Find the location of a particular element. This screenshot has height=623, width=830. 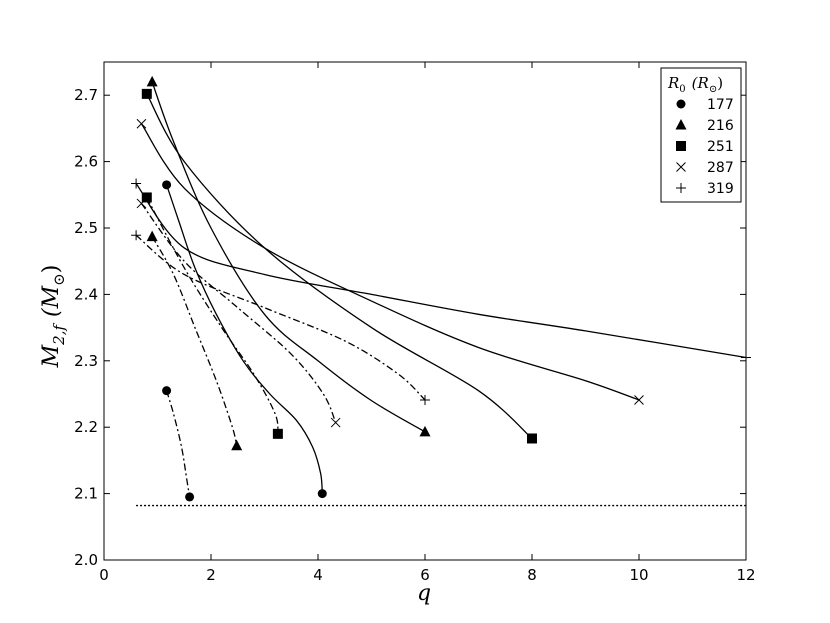

series-5-start-marker is located at coordinates (146, 93).